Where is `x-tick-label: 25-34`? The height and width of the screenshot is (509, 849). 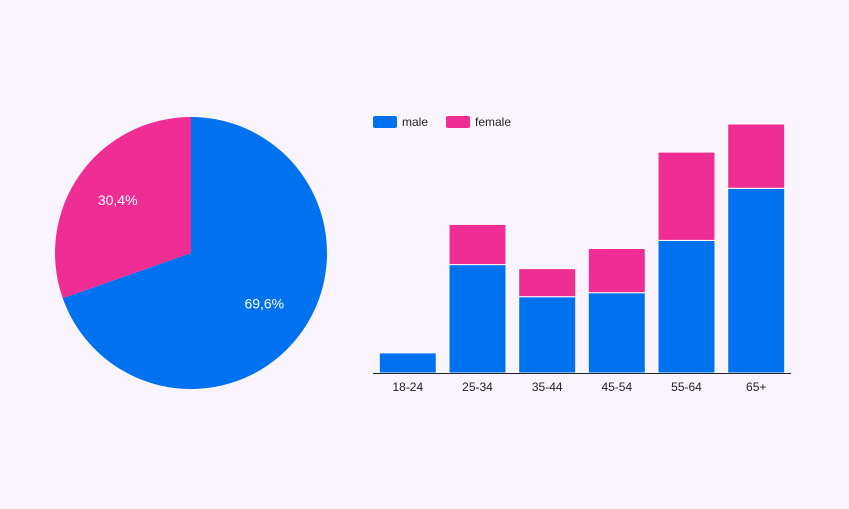 x-tick-label: 25-34 is located at coordinates (477, 387).